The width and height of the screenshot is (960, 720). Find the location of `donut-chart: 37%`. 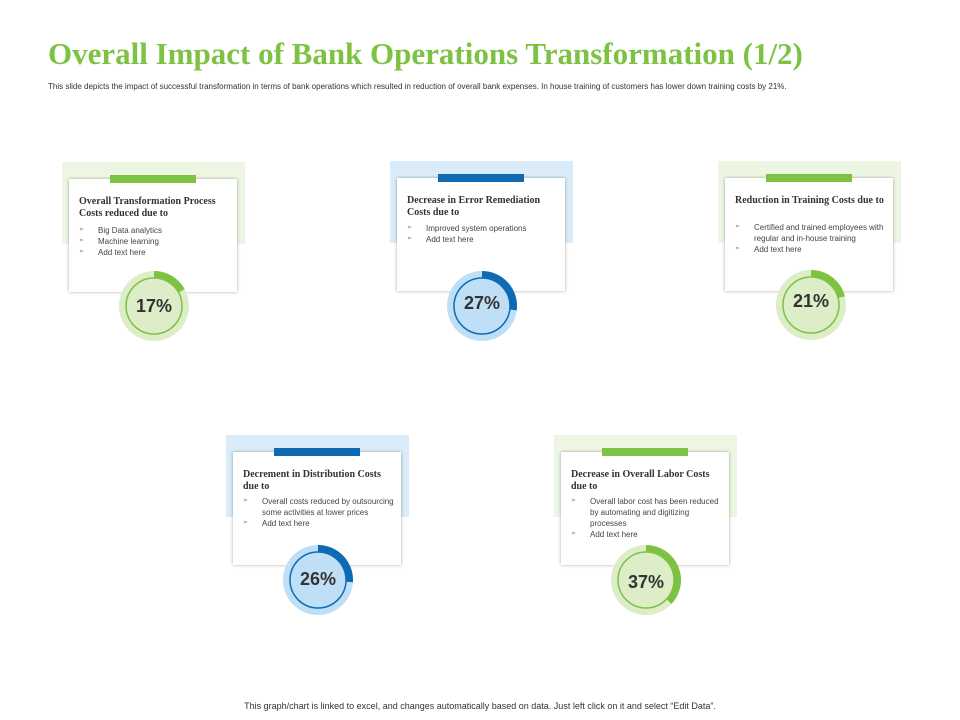

donut-chart: 37% is located at coordinates (646, 580).